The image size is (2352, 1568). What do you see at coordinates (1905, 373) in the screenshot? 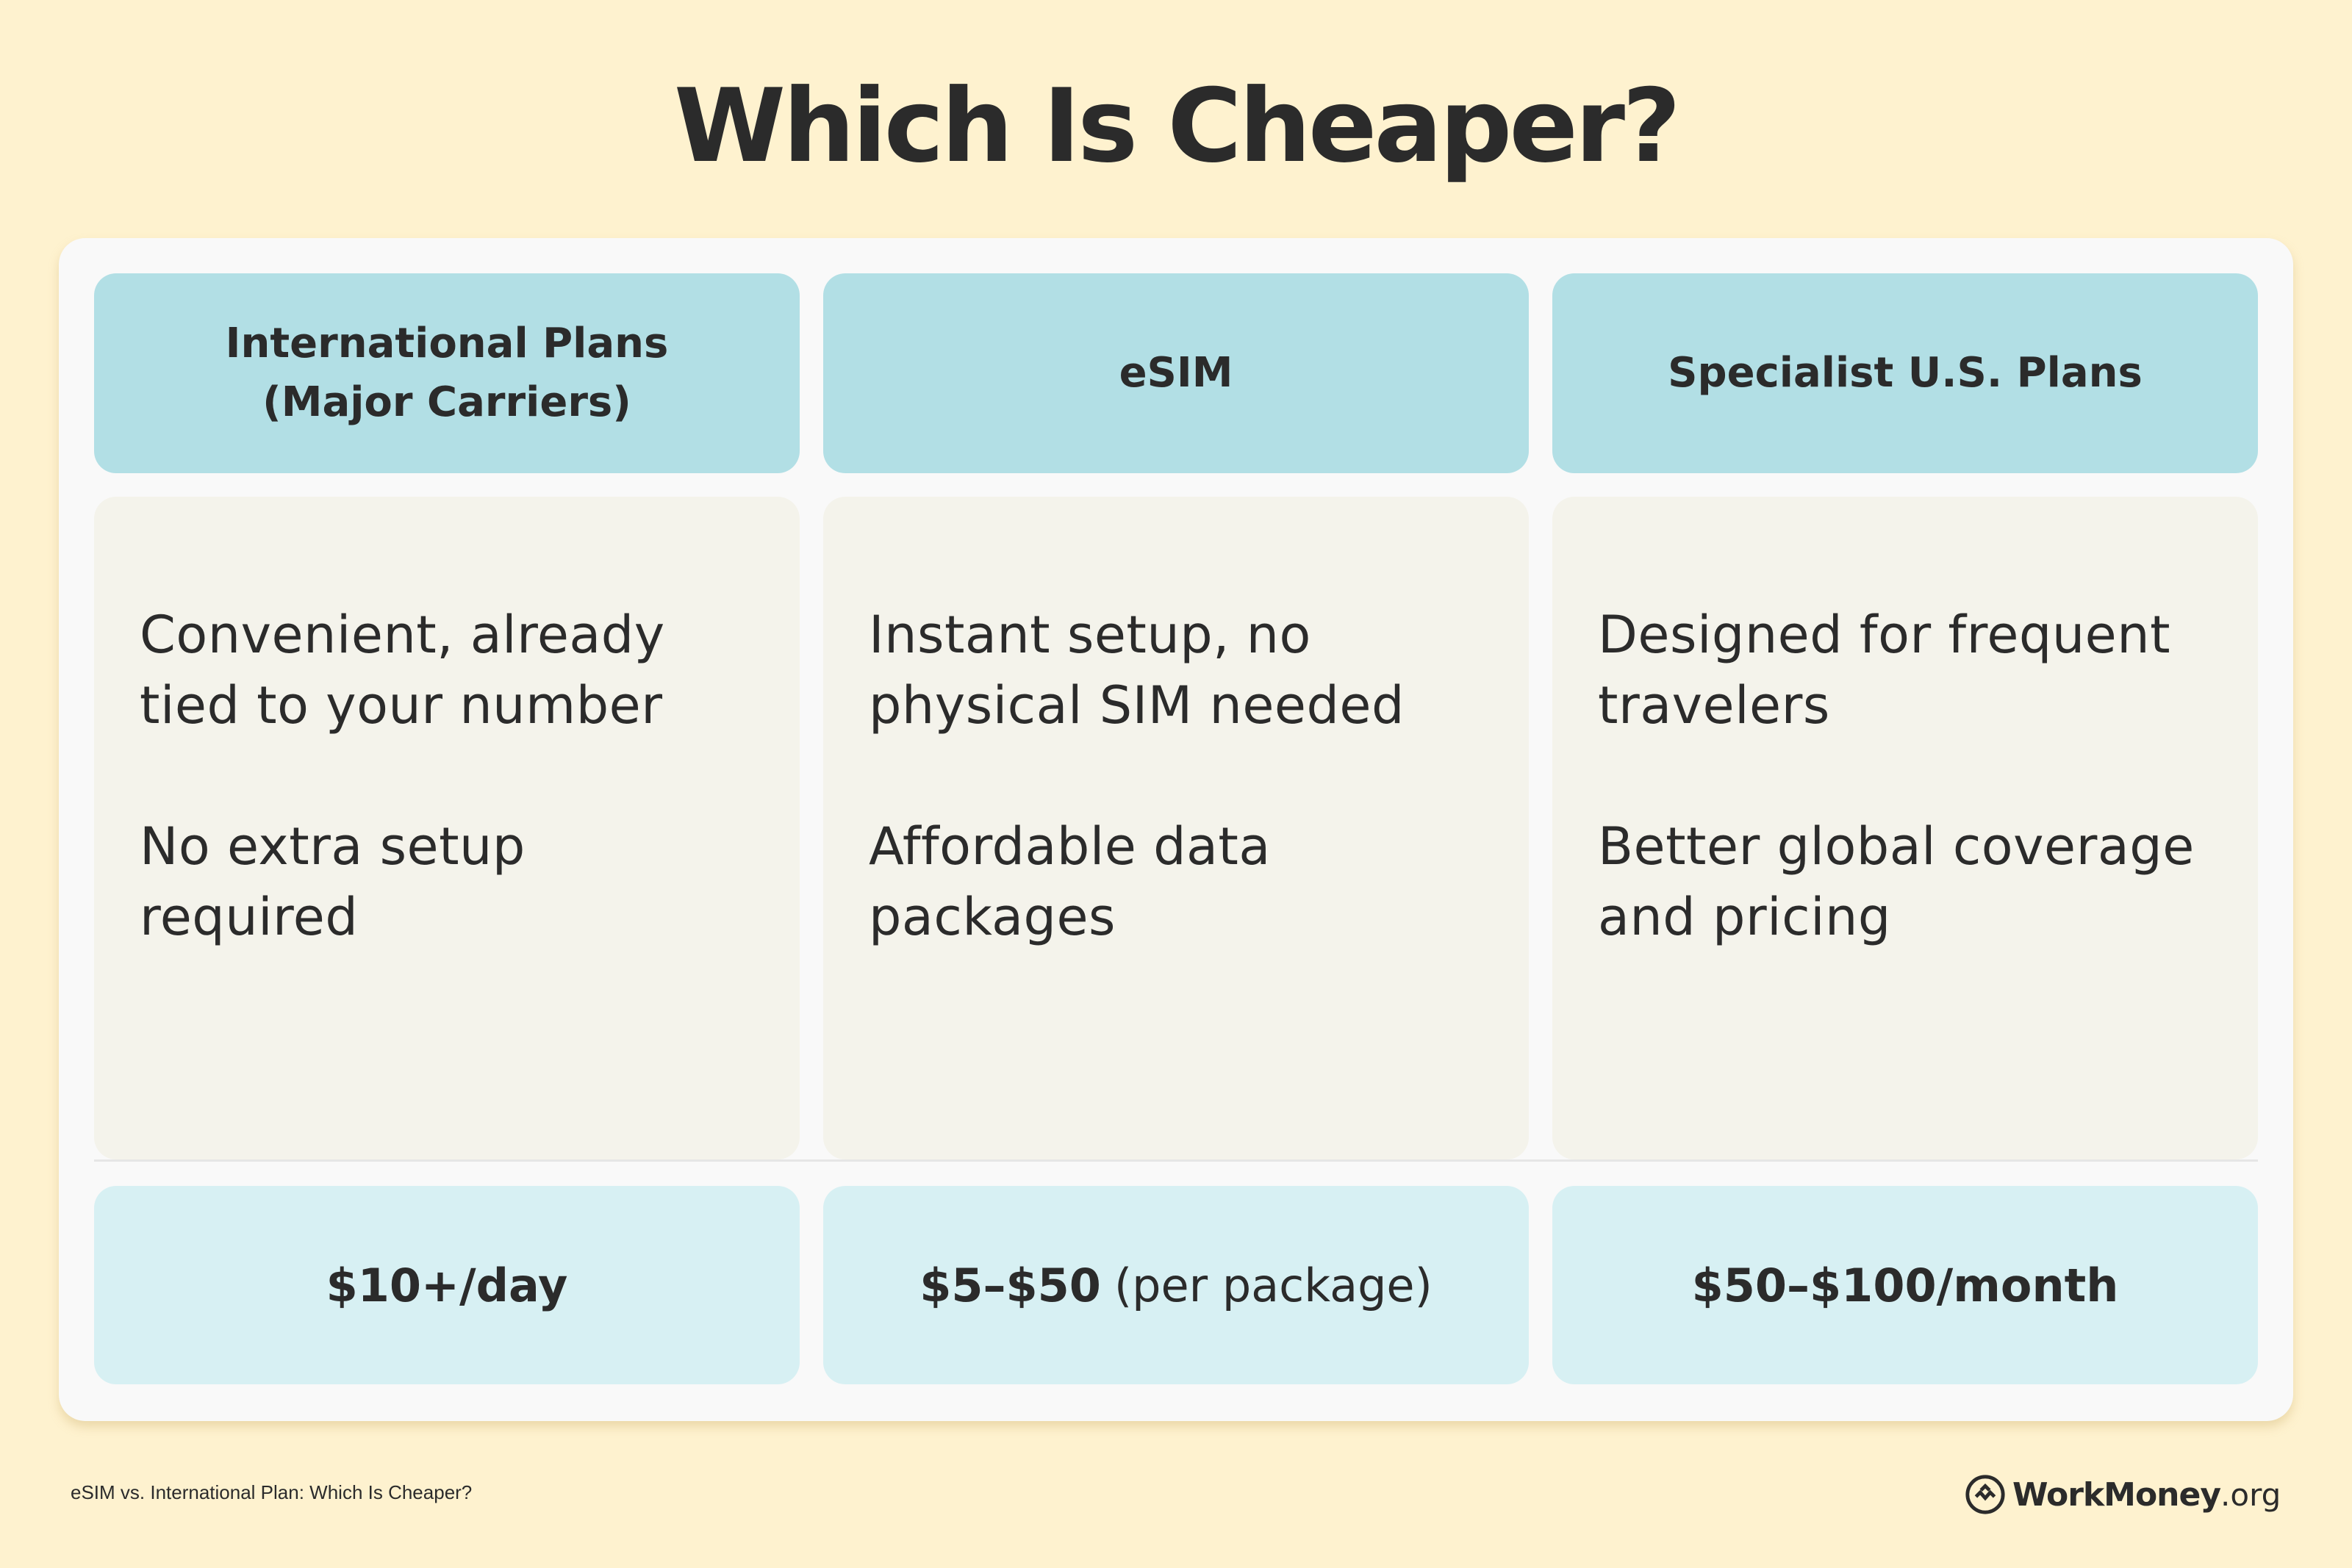
I see `column-header: Specialist U.S. Plans` at bounding box center [1905, 373].